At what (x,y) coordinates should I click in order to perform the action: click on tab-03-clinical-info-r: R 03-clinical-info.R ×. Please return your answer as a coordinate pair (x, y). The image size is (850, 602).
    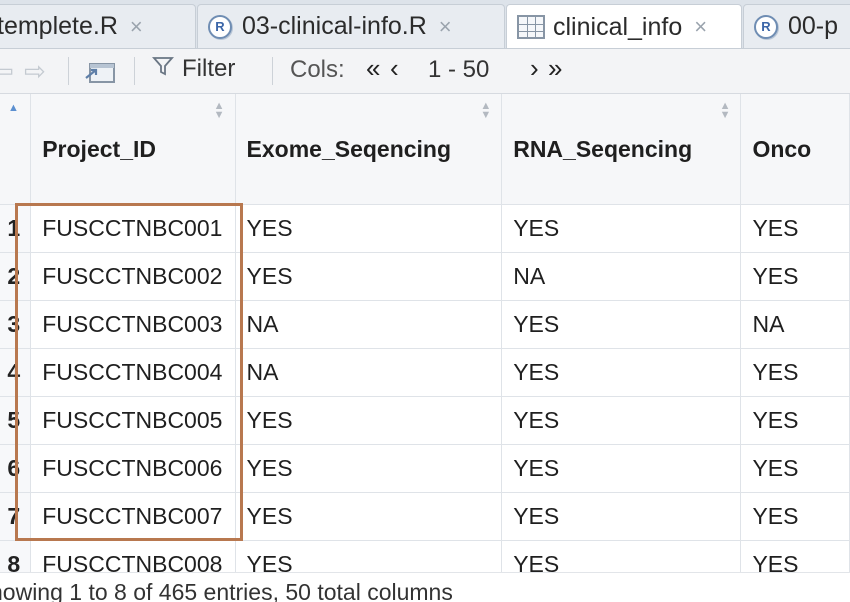
    Looking at the image, I should click on (351, 26).